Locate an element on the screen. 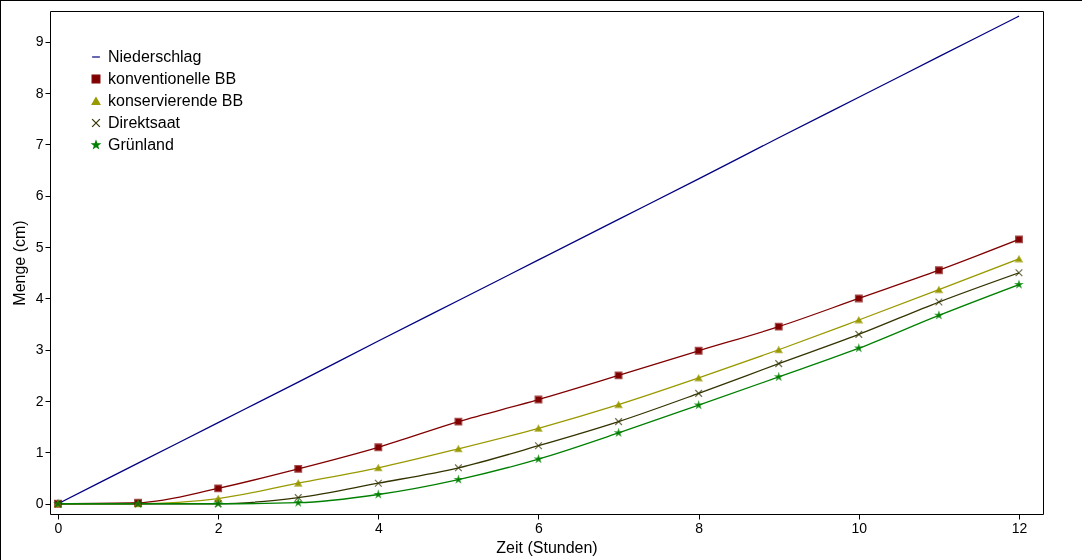  legend-label: Direktsaat is located at coordinates (144, 122).